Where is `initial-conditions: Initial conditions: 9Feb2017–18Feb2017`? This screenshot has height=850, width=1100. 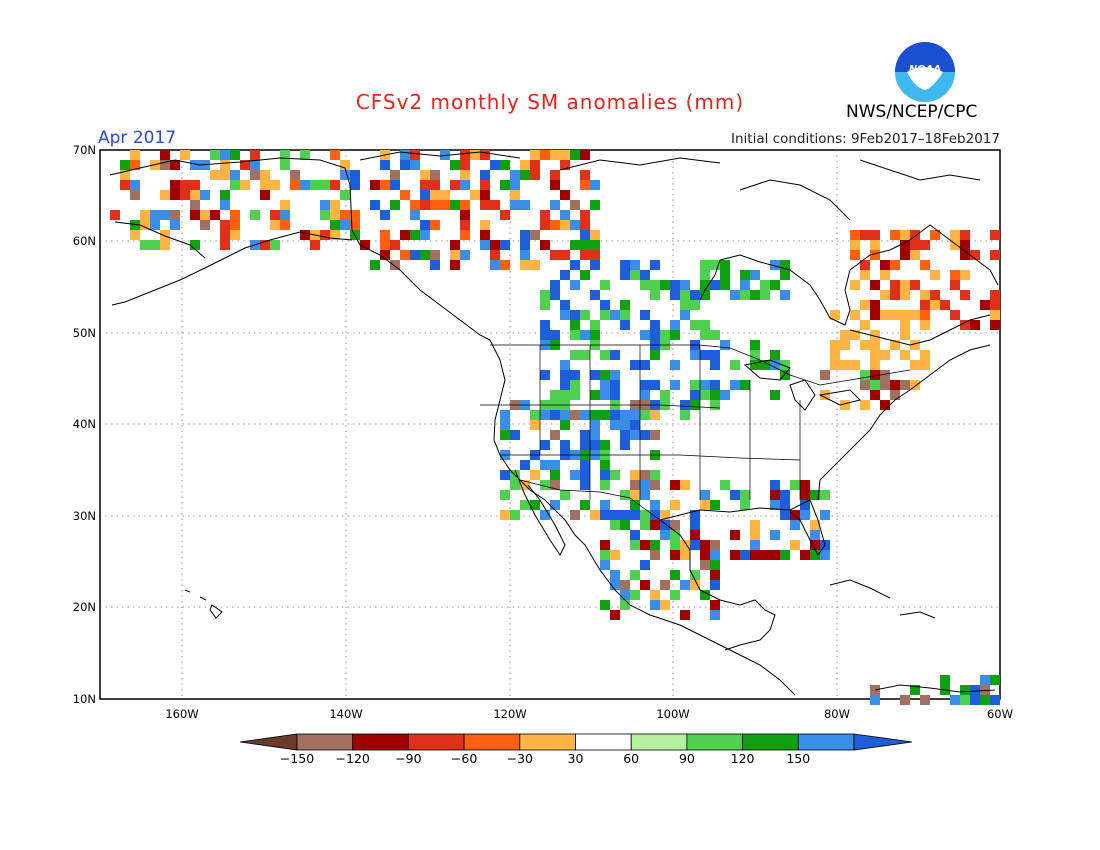 initial-conditions: Initial conditions: 9Feb2017–18Feb2017 is located at coordinates (865, 139).